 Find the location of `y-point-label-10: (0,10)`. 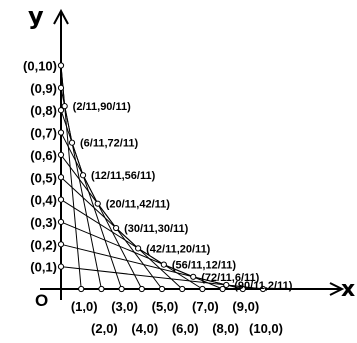

y-point-label-10: (0,10) is located at coordinates (40, 66).